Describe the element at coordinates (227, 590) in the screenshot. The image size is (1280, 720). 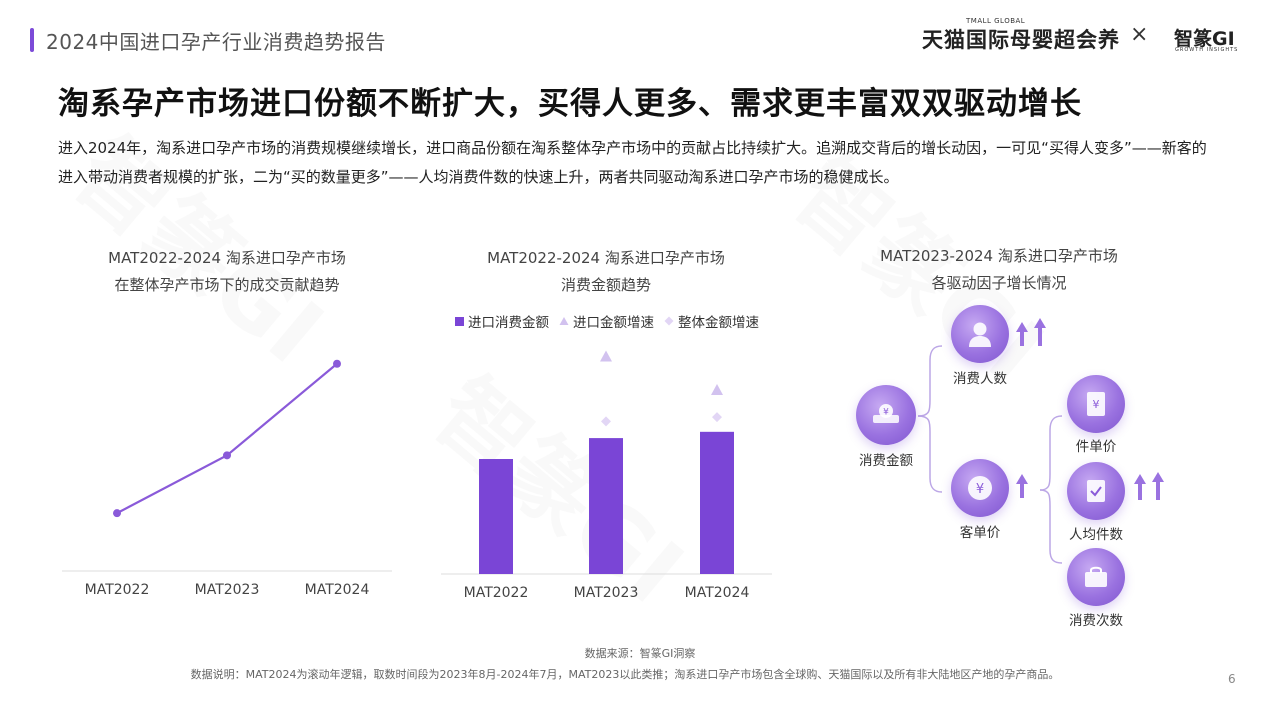
I see `chart1-xtick: MAT2023` at that location.